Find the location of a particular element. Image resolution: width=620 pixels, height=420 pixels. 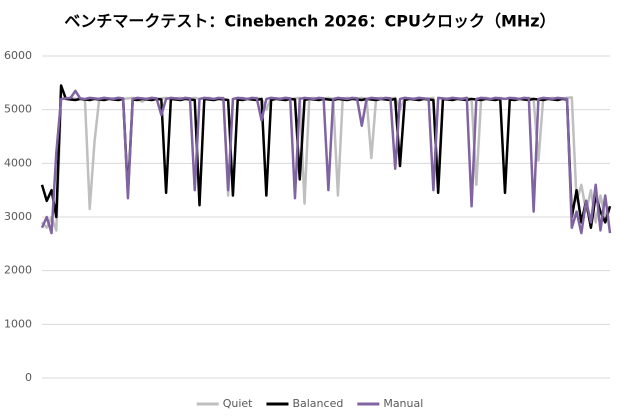

y-tick-label: 0 is located at coordinates (28, 377).